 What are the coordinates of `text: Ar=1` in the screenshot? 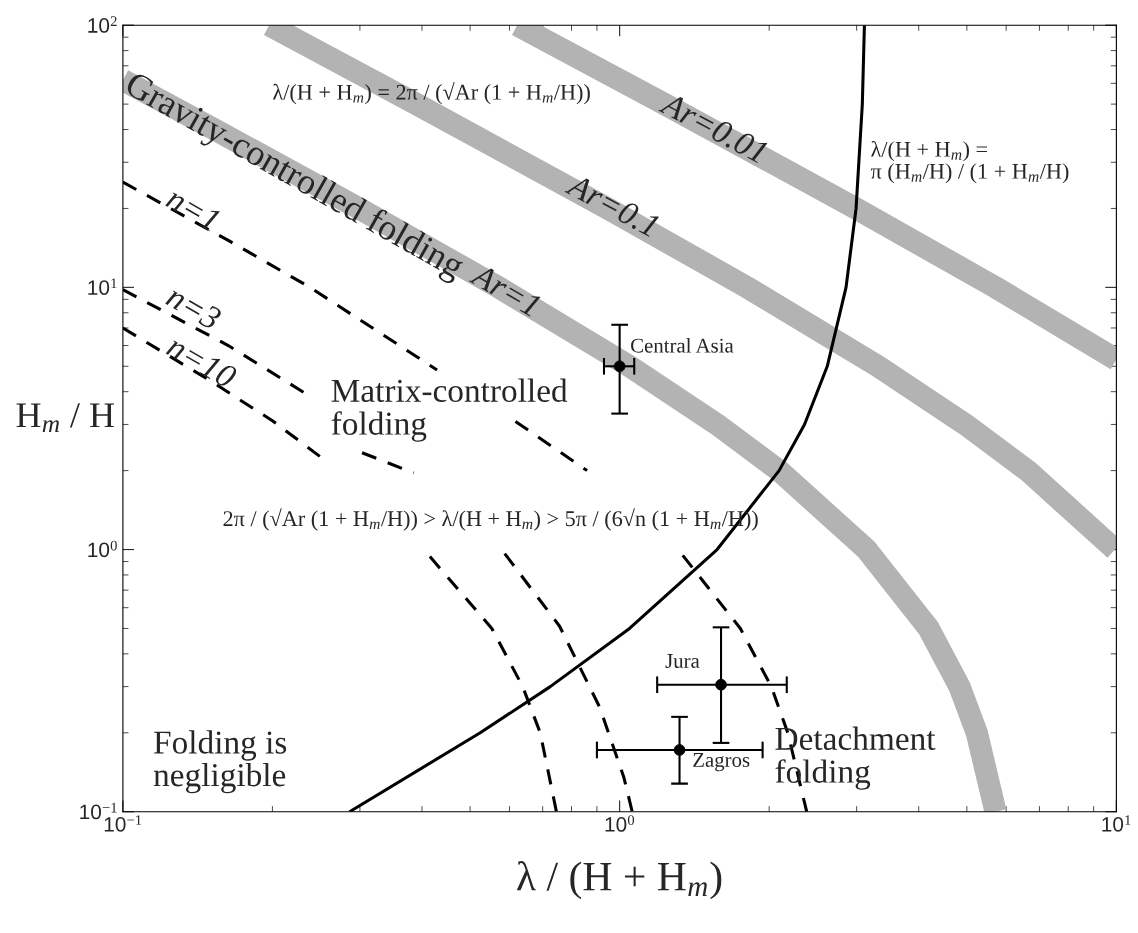 It's located at (505, 289).